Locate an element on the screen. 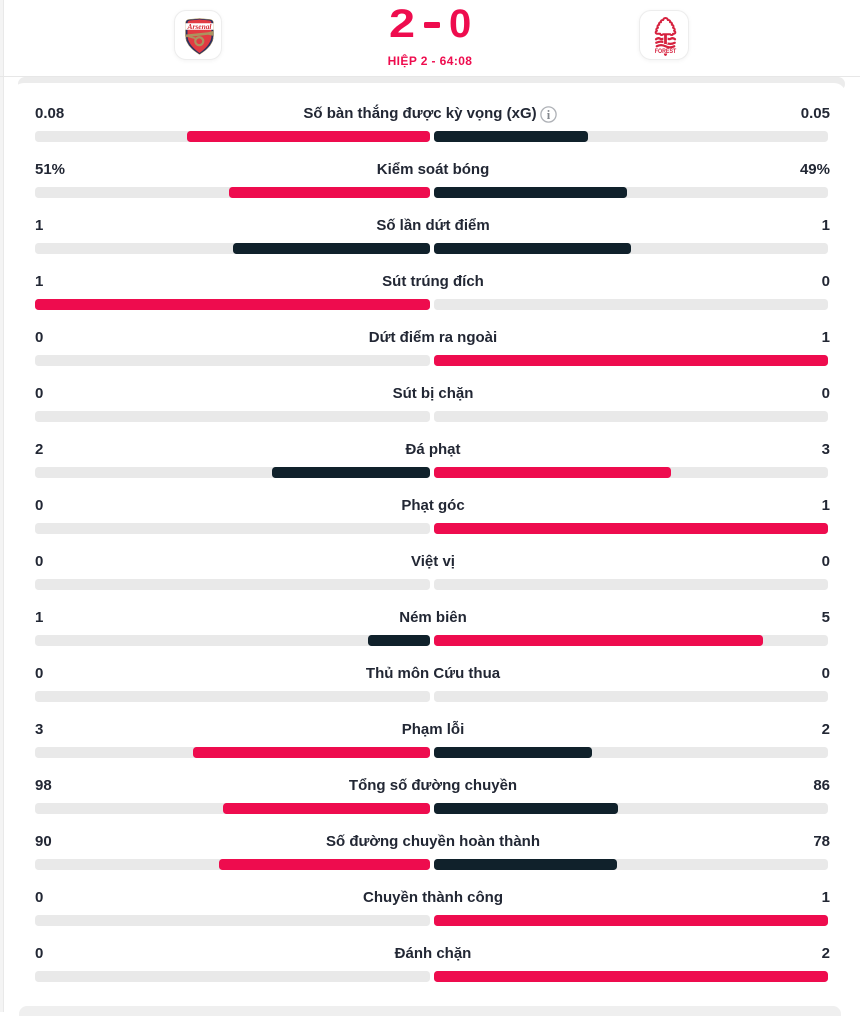  svg-text: FOREST is located at coordinates (666, 51).